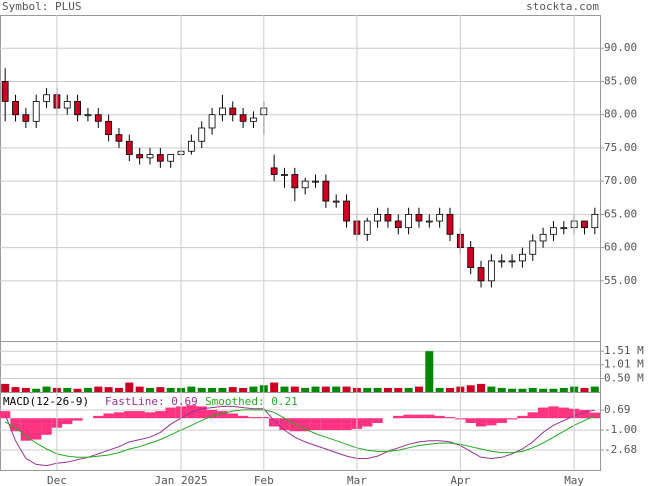 Image resolution: width=655 pixels, height=486 pixels. What do you see at coordinates (617, 409) in the screenshot?
I see `y-tick-label: 0.69` at bounding box center [617, 409].